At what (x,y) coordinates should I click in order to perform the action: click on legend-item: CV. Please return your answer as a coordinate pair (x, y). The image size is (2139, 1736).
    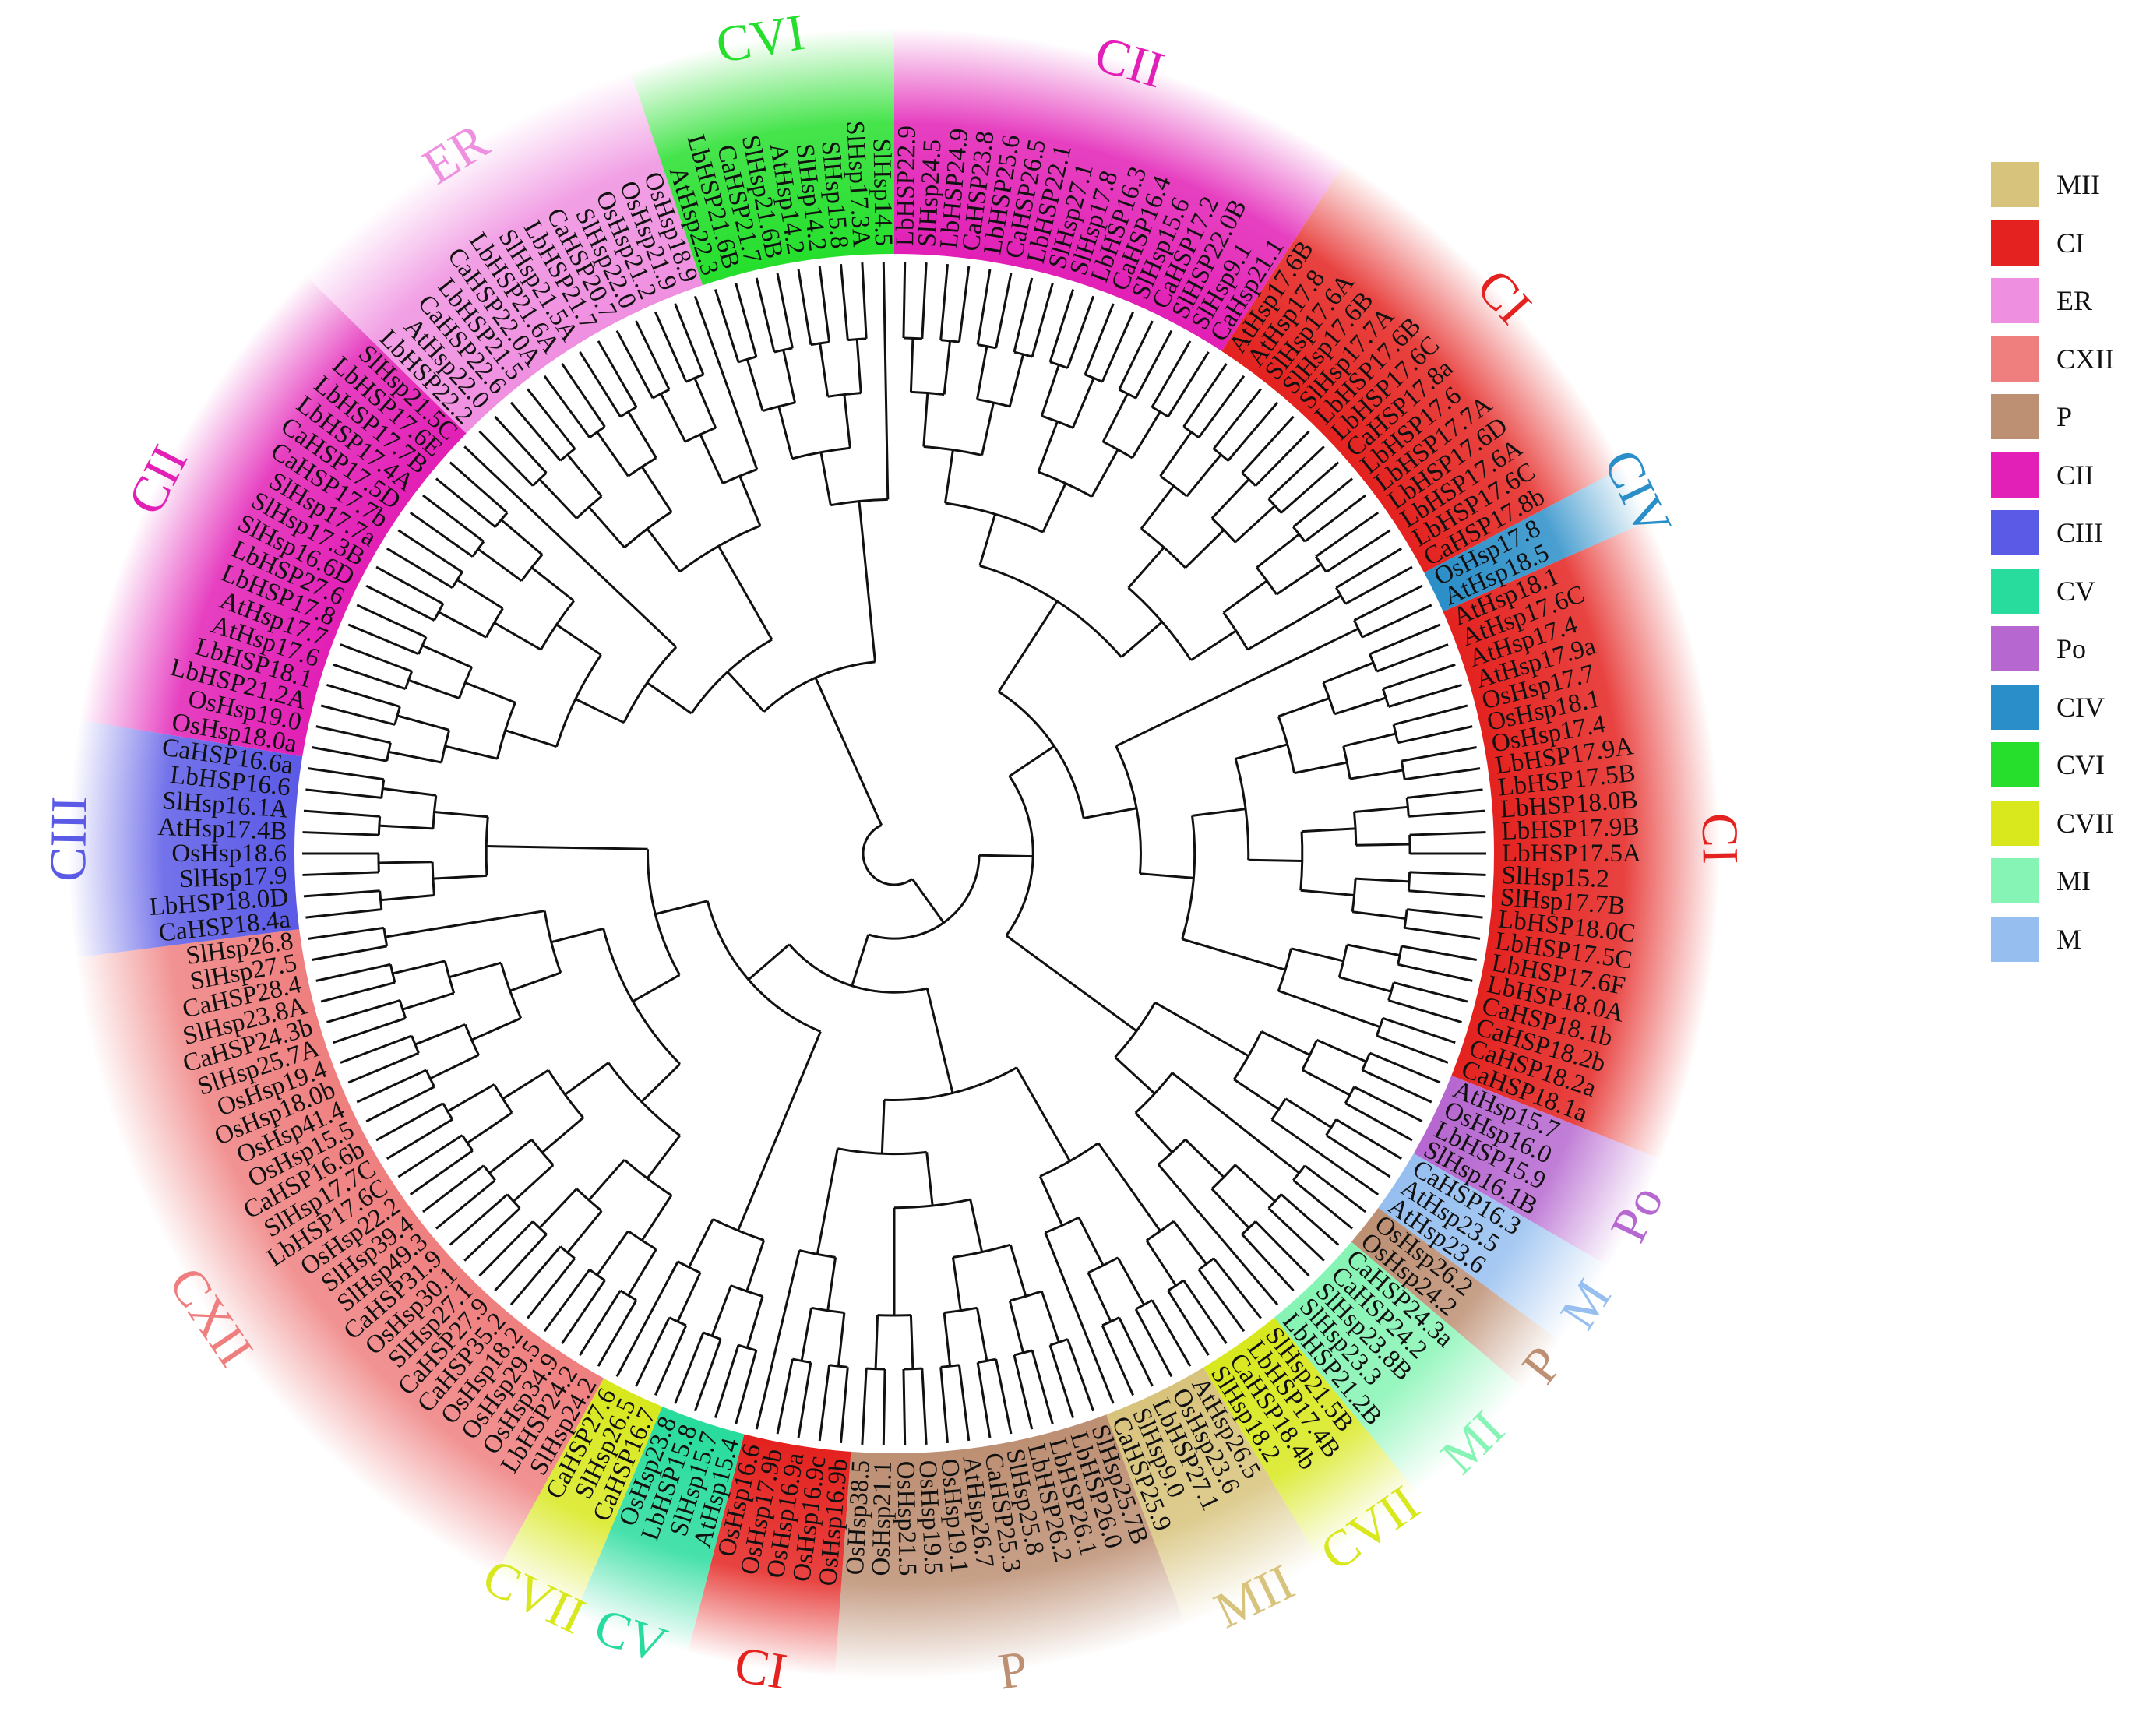
    Looking at the image, I should click on (2061, 591).